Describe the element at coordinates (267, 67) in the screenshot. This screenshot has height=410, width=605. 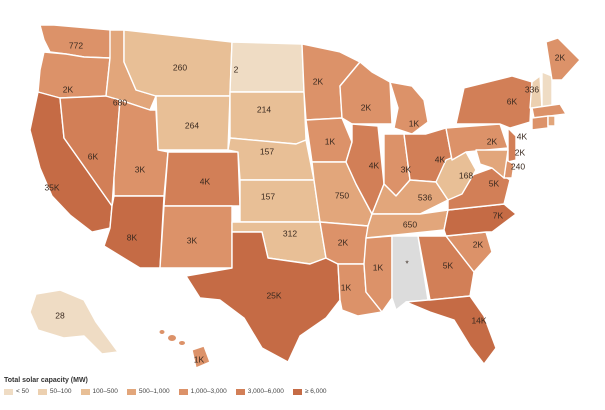
I see `state-nd` at that location.